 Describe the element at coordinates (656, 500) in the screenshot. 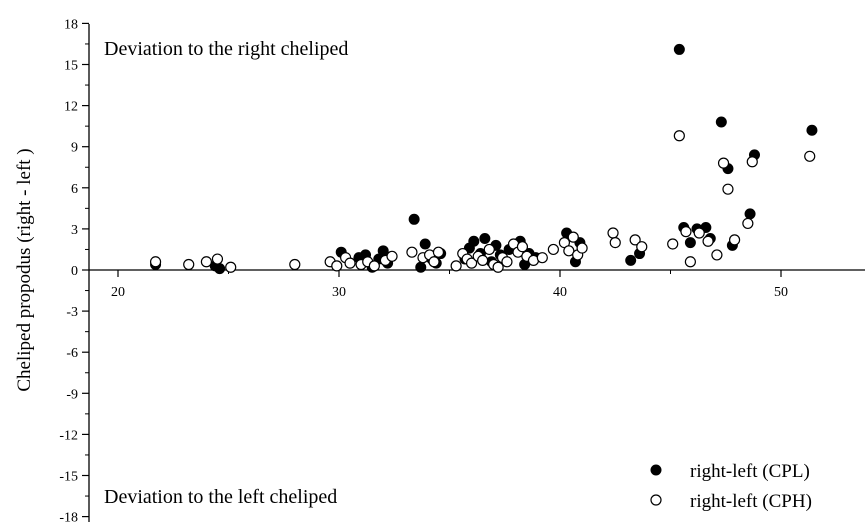

I see `legend-marker-cph` at that location.